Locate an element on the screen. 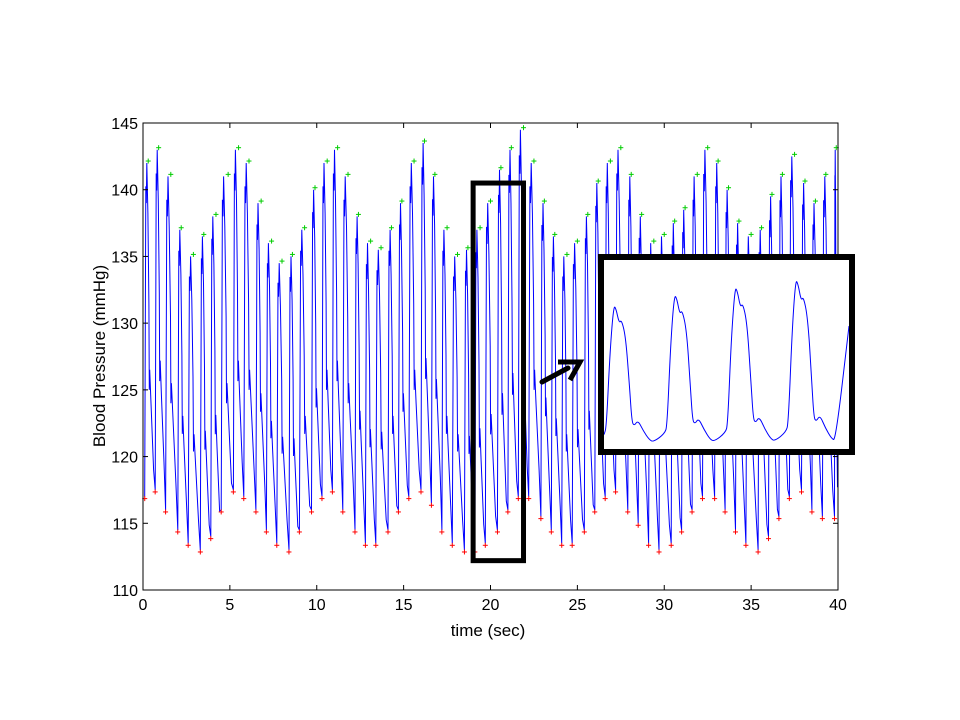  y-tick-label: 110 is located at coordinates (125, 591).